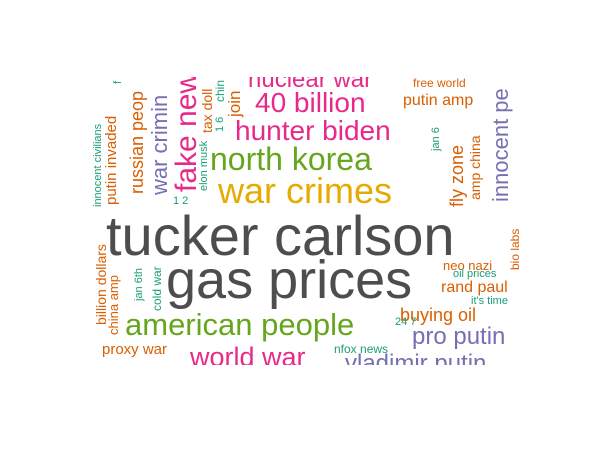 The height and width of the screenshot is (462, 614). What do you see at coordinates (234, 103) in the screenshot?
I see `word-join: join` at bounding box center [234, 103].